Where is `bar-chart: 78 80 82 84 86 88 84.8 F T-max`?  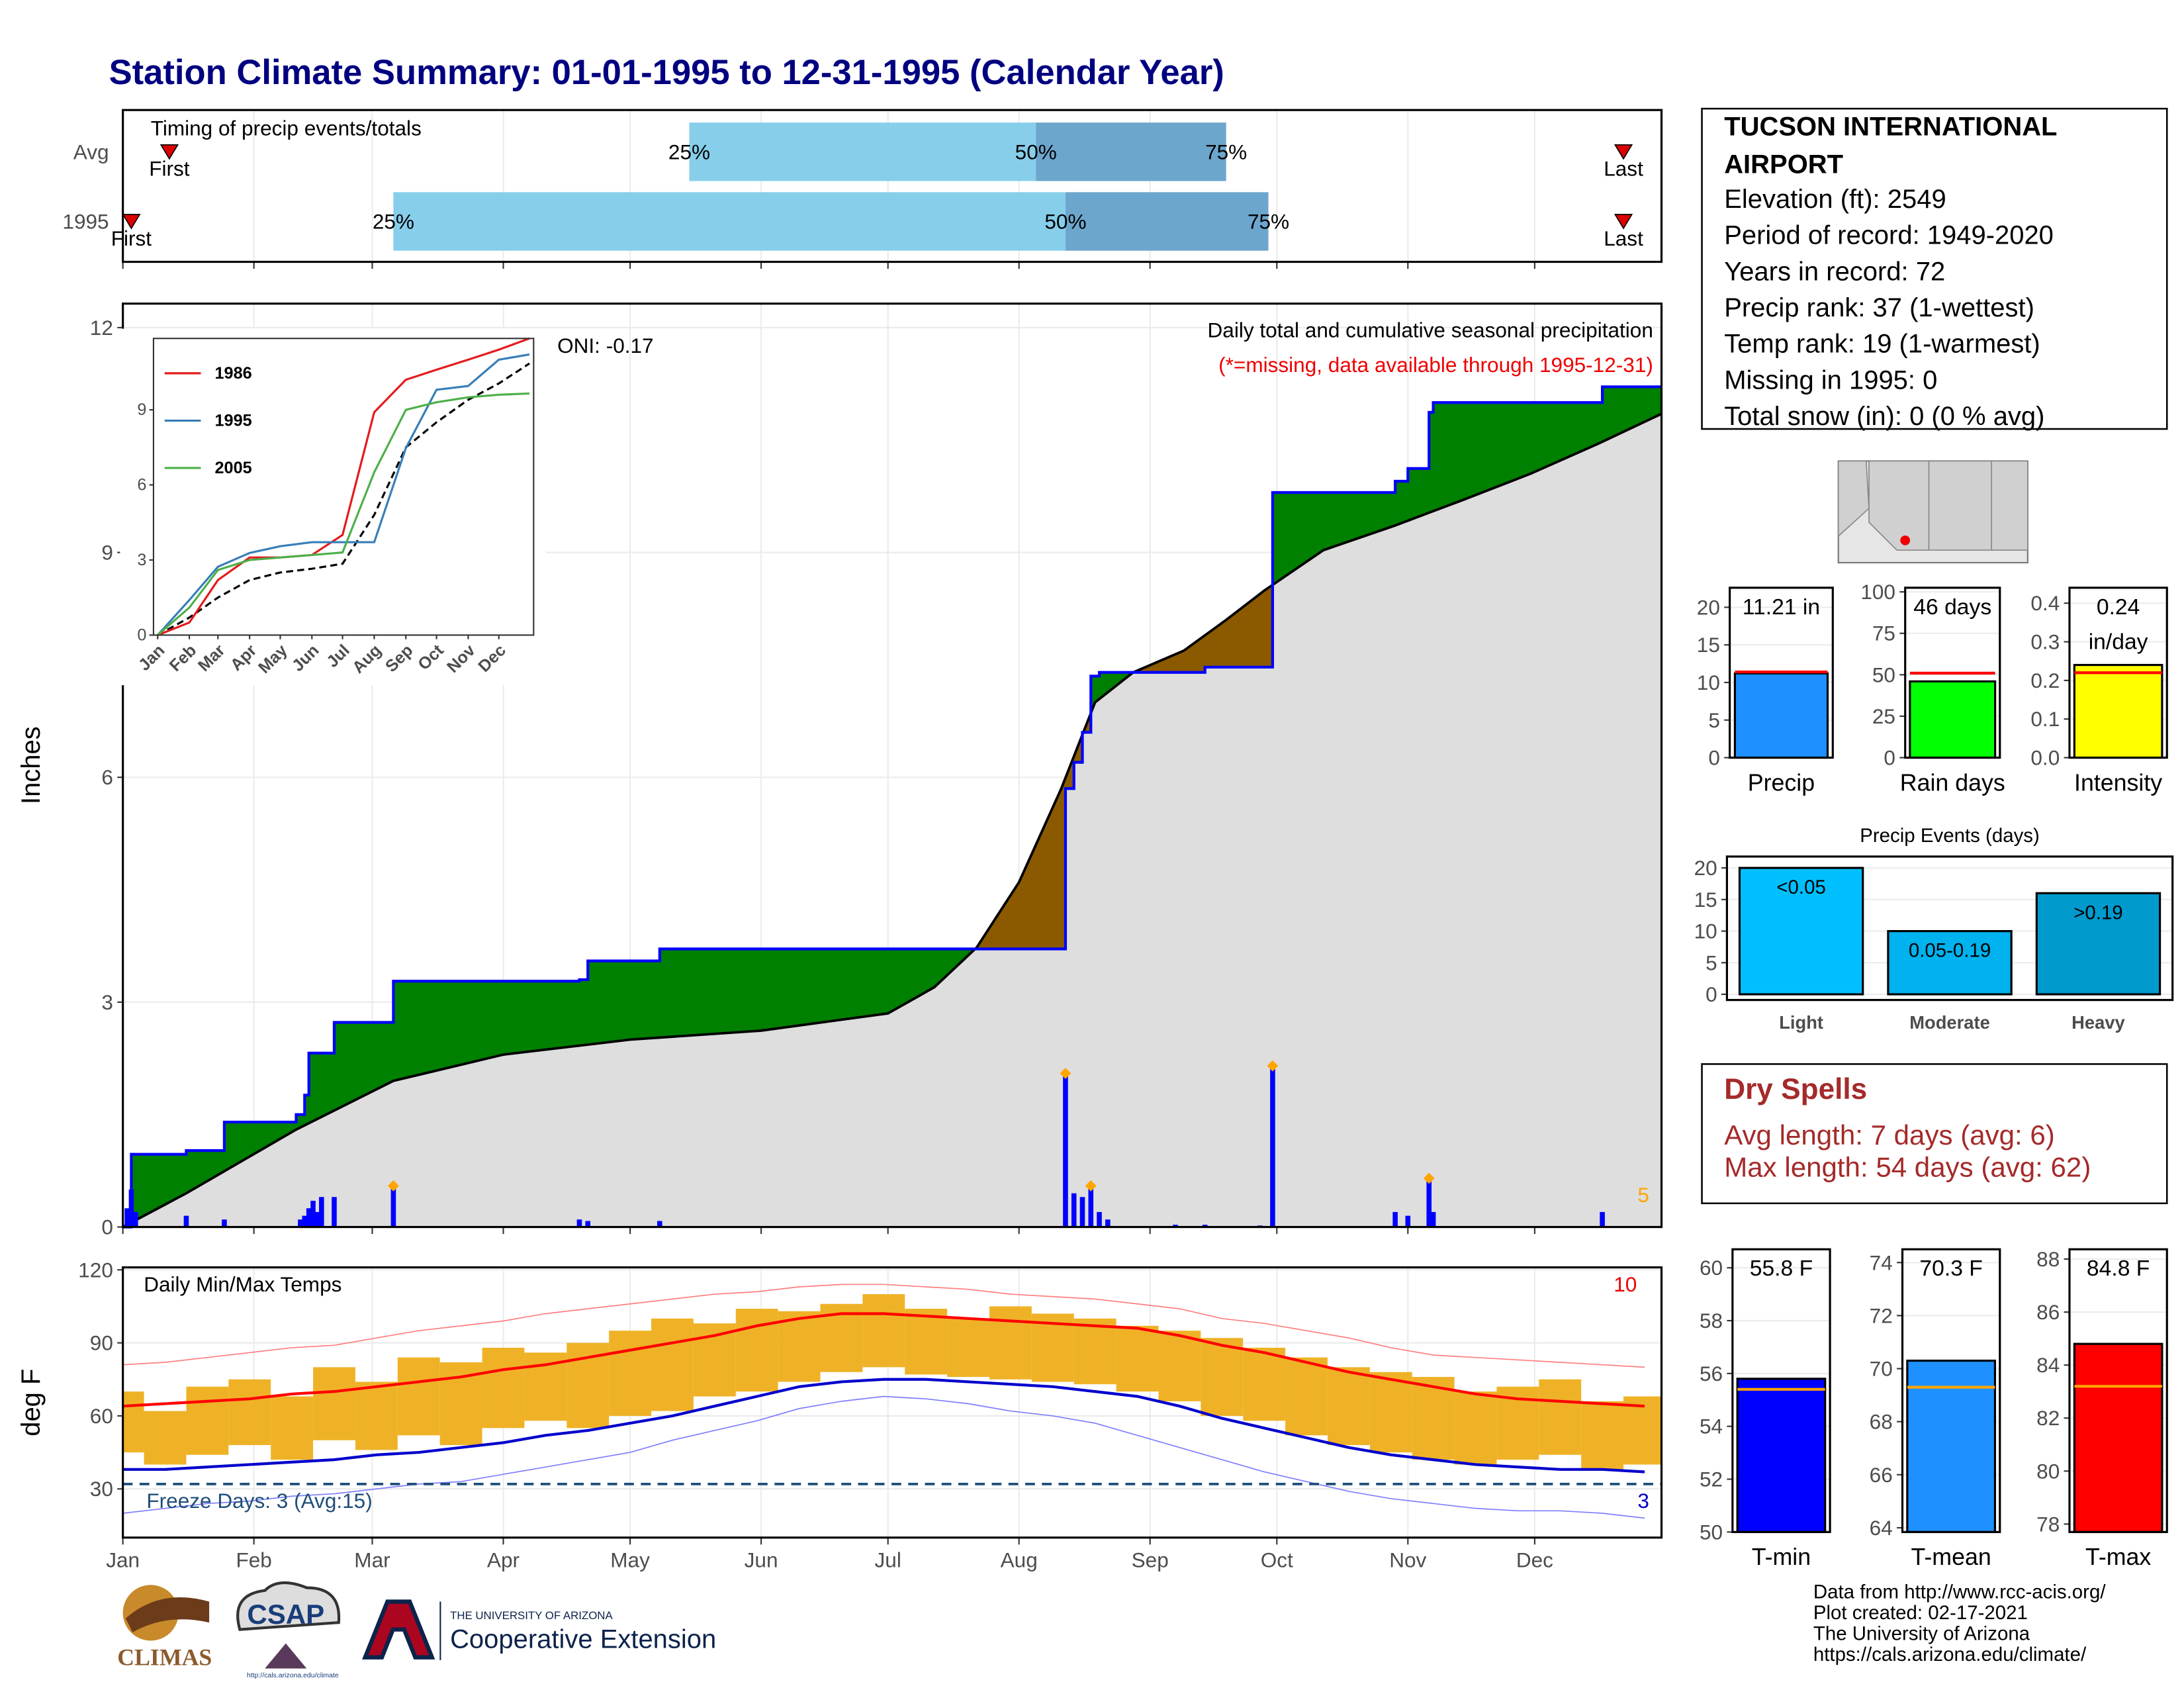 bar-chart: 78 80 82 84 86 88 84.8 F T-max is located at coordinates (2102, 1408).